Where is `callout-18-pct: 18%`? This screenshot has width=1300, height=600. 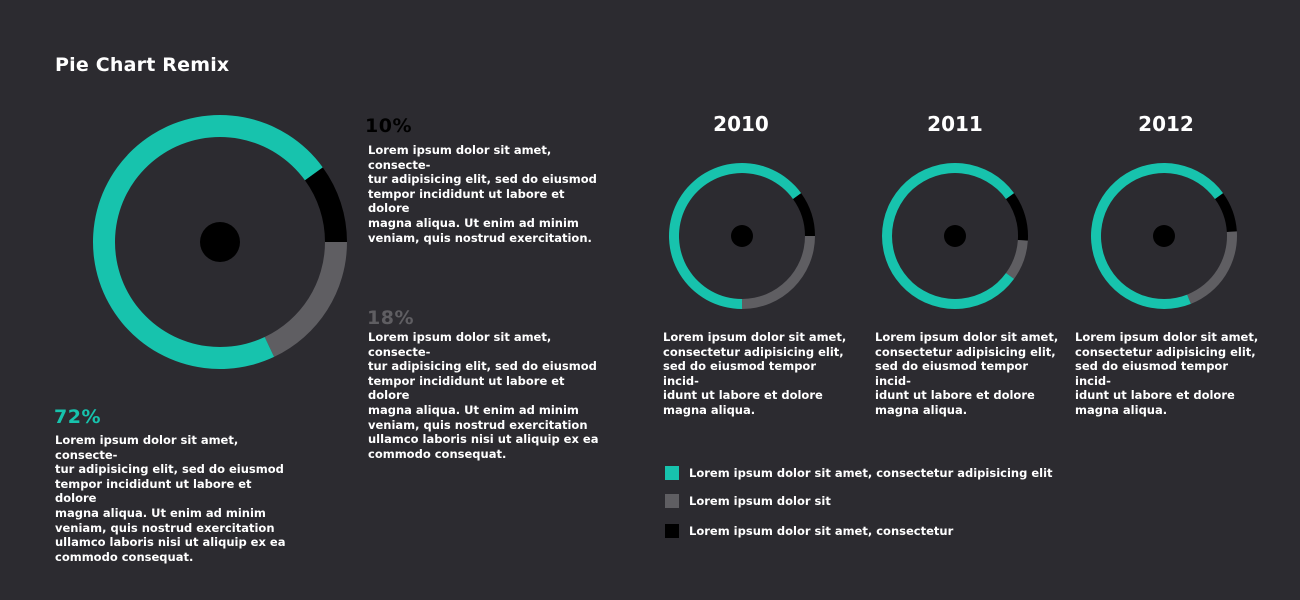 callout-18-pct: 18% is located at coordinates (390, 318).